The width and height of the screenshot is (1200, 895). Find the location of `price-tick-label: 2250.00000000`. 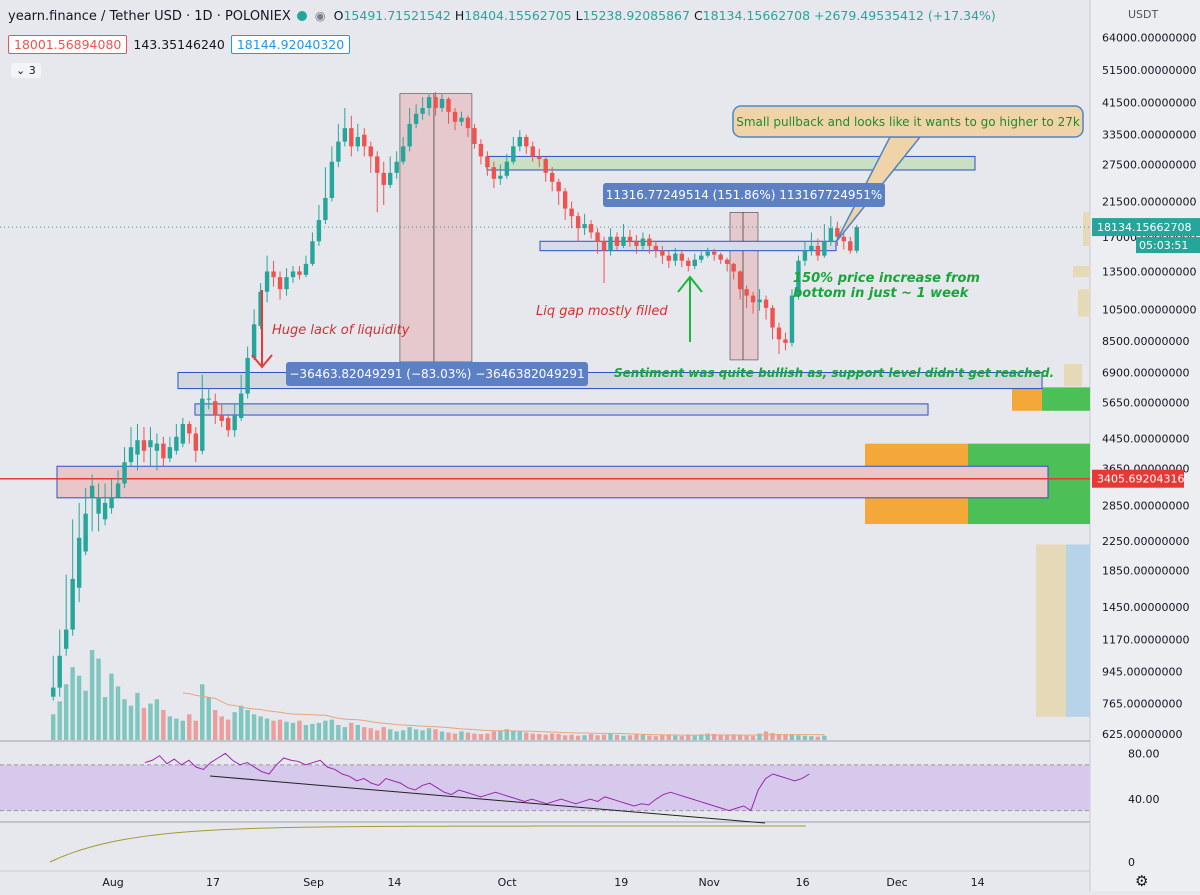

price-tick-label: 2250.00000000 is located at coordinates (1145, 541).